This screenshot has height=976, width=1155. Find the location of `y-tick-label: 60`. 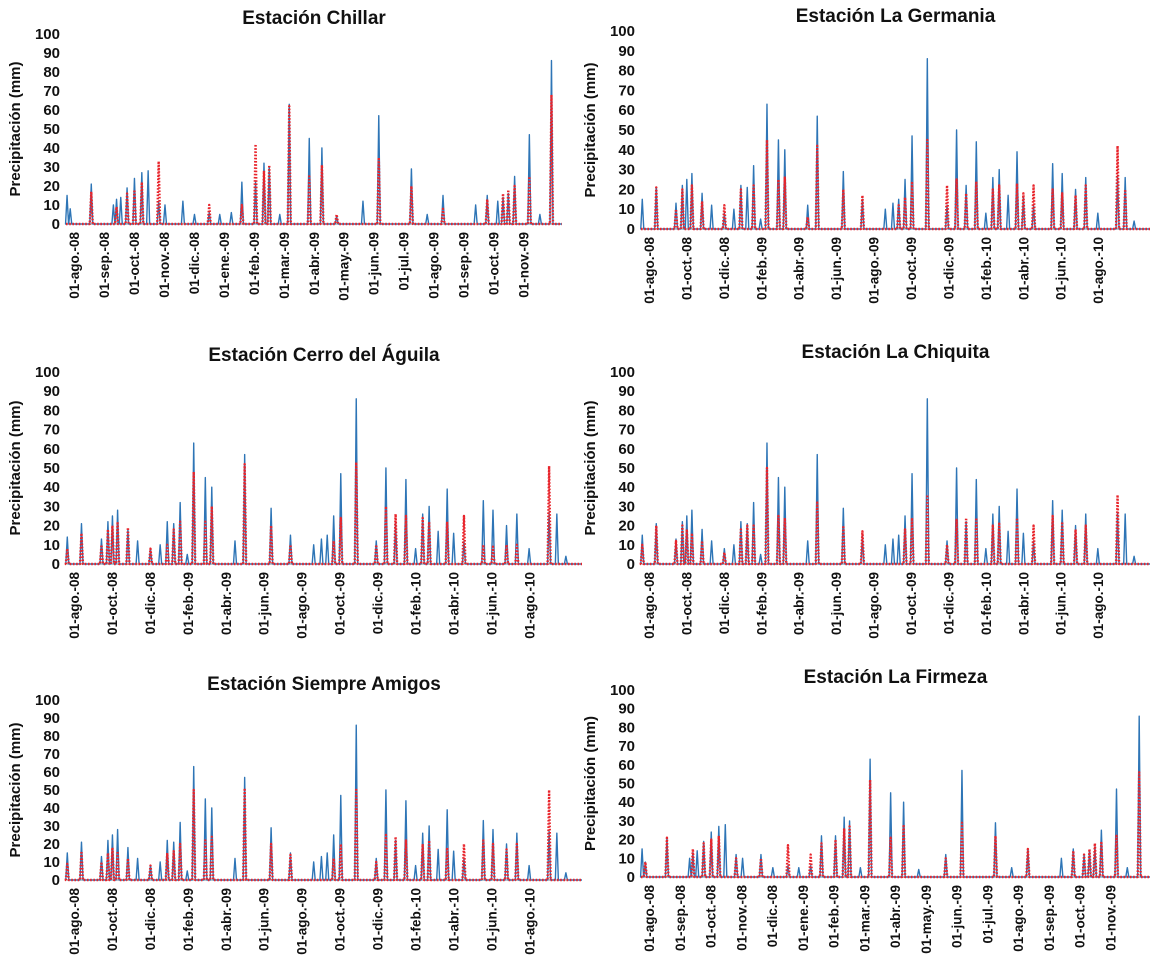

y-tick-label: 60 is located at coordinates (51, 110).